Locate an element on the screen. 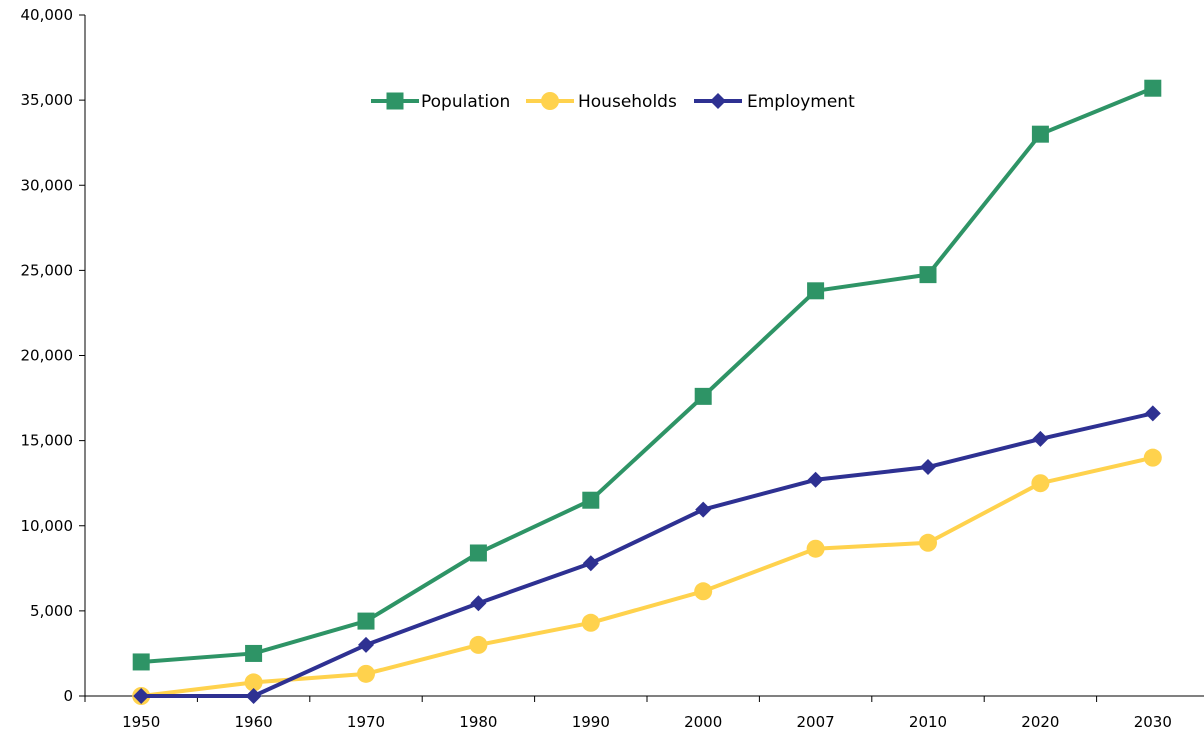  x-tick-label: 1980 is located at coordinates (478, 722).